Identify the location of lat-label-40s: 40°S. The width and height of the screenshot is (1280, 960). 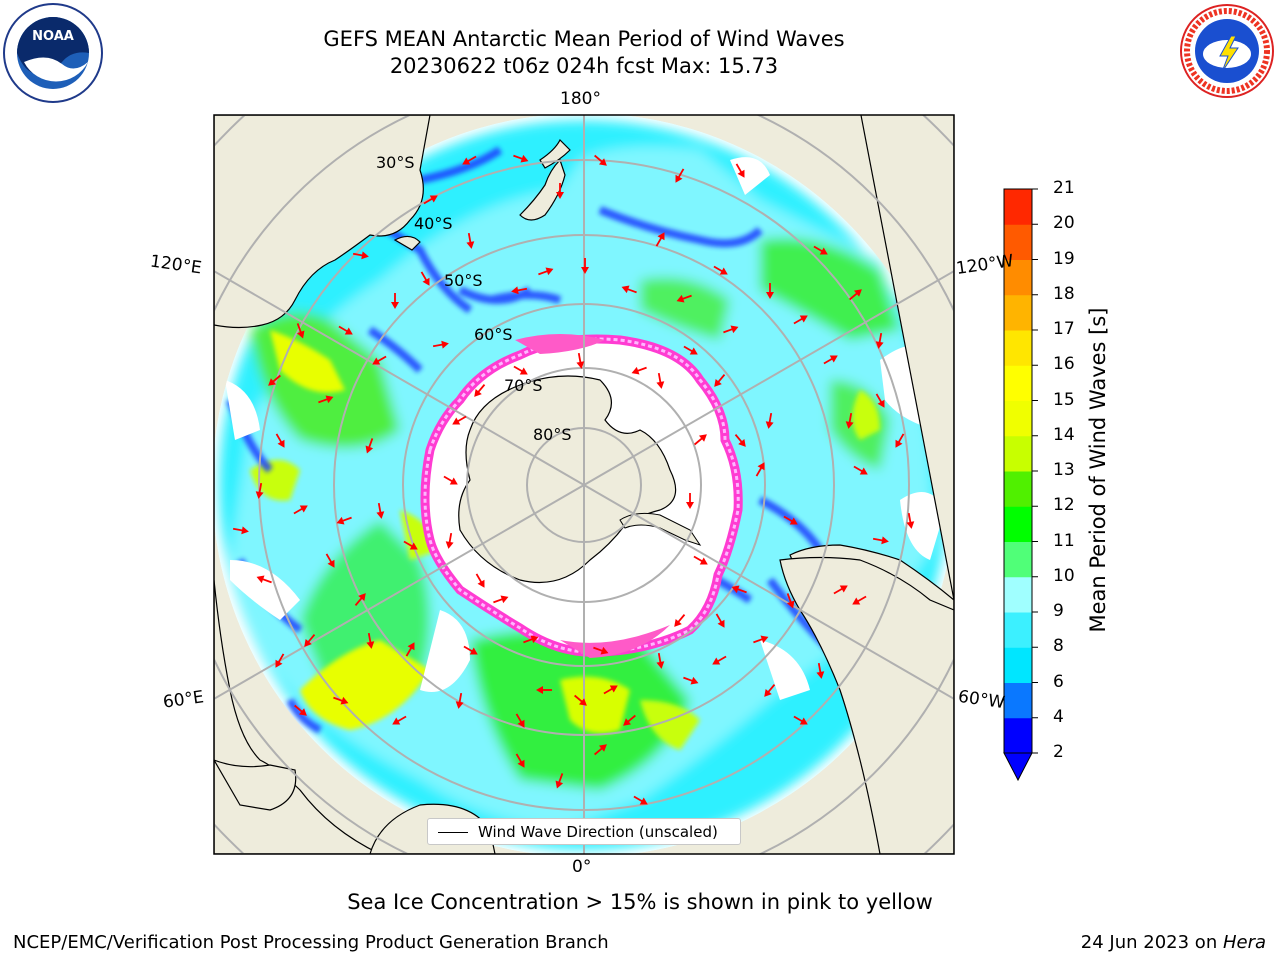
(433, 223).